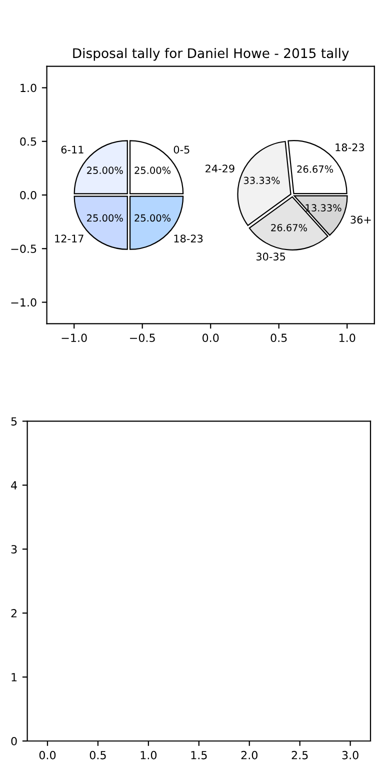 The height and width of the screenshot is (780, 390). I want to click on slice-label: 12-17, so click(69, 238).